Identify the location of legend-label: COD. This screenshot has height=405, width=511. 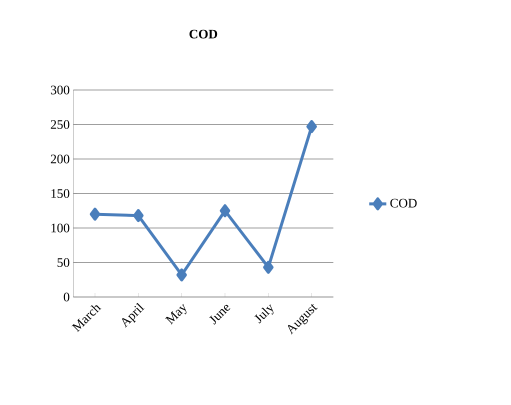
(403, 203).